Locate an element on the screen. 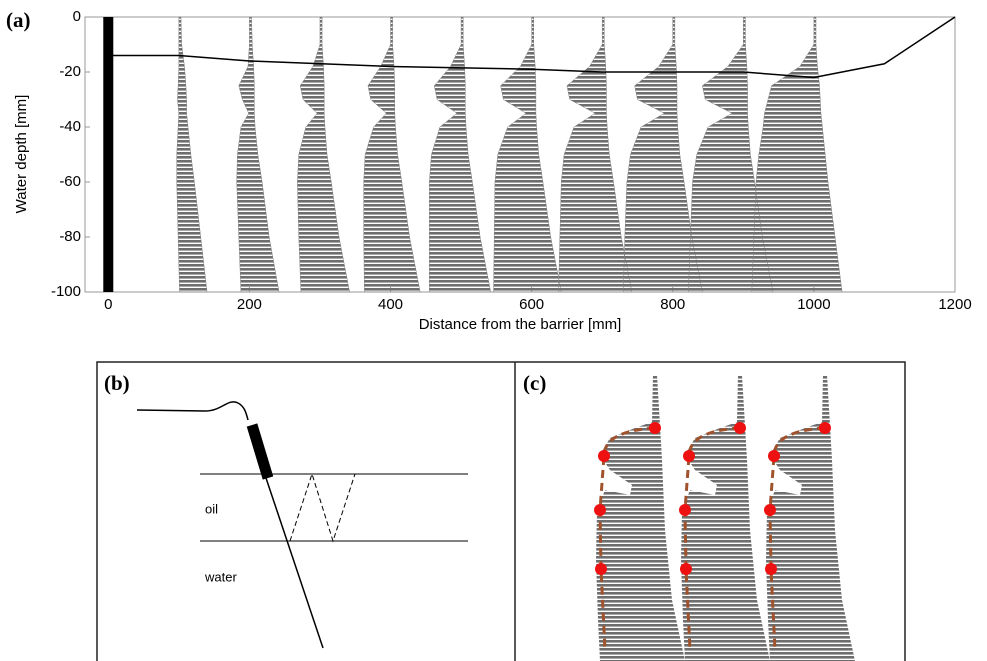  cable is located at coordinates (192, 411).